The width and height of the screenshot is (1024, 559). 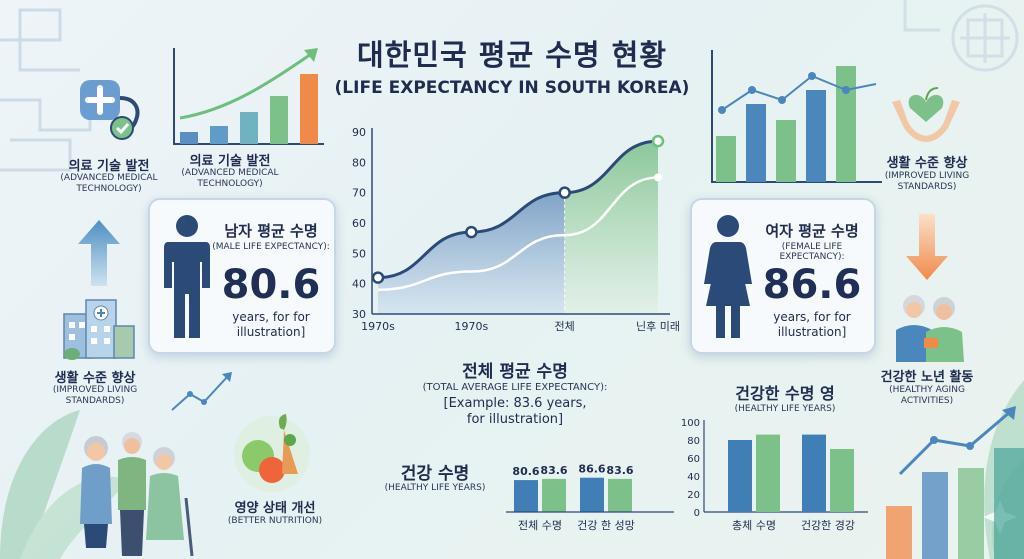 I want to click on healthy-years-bar, so click(x=842, y=480).